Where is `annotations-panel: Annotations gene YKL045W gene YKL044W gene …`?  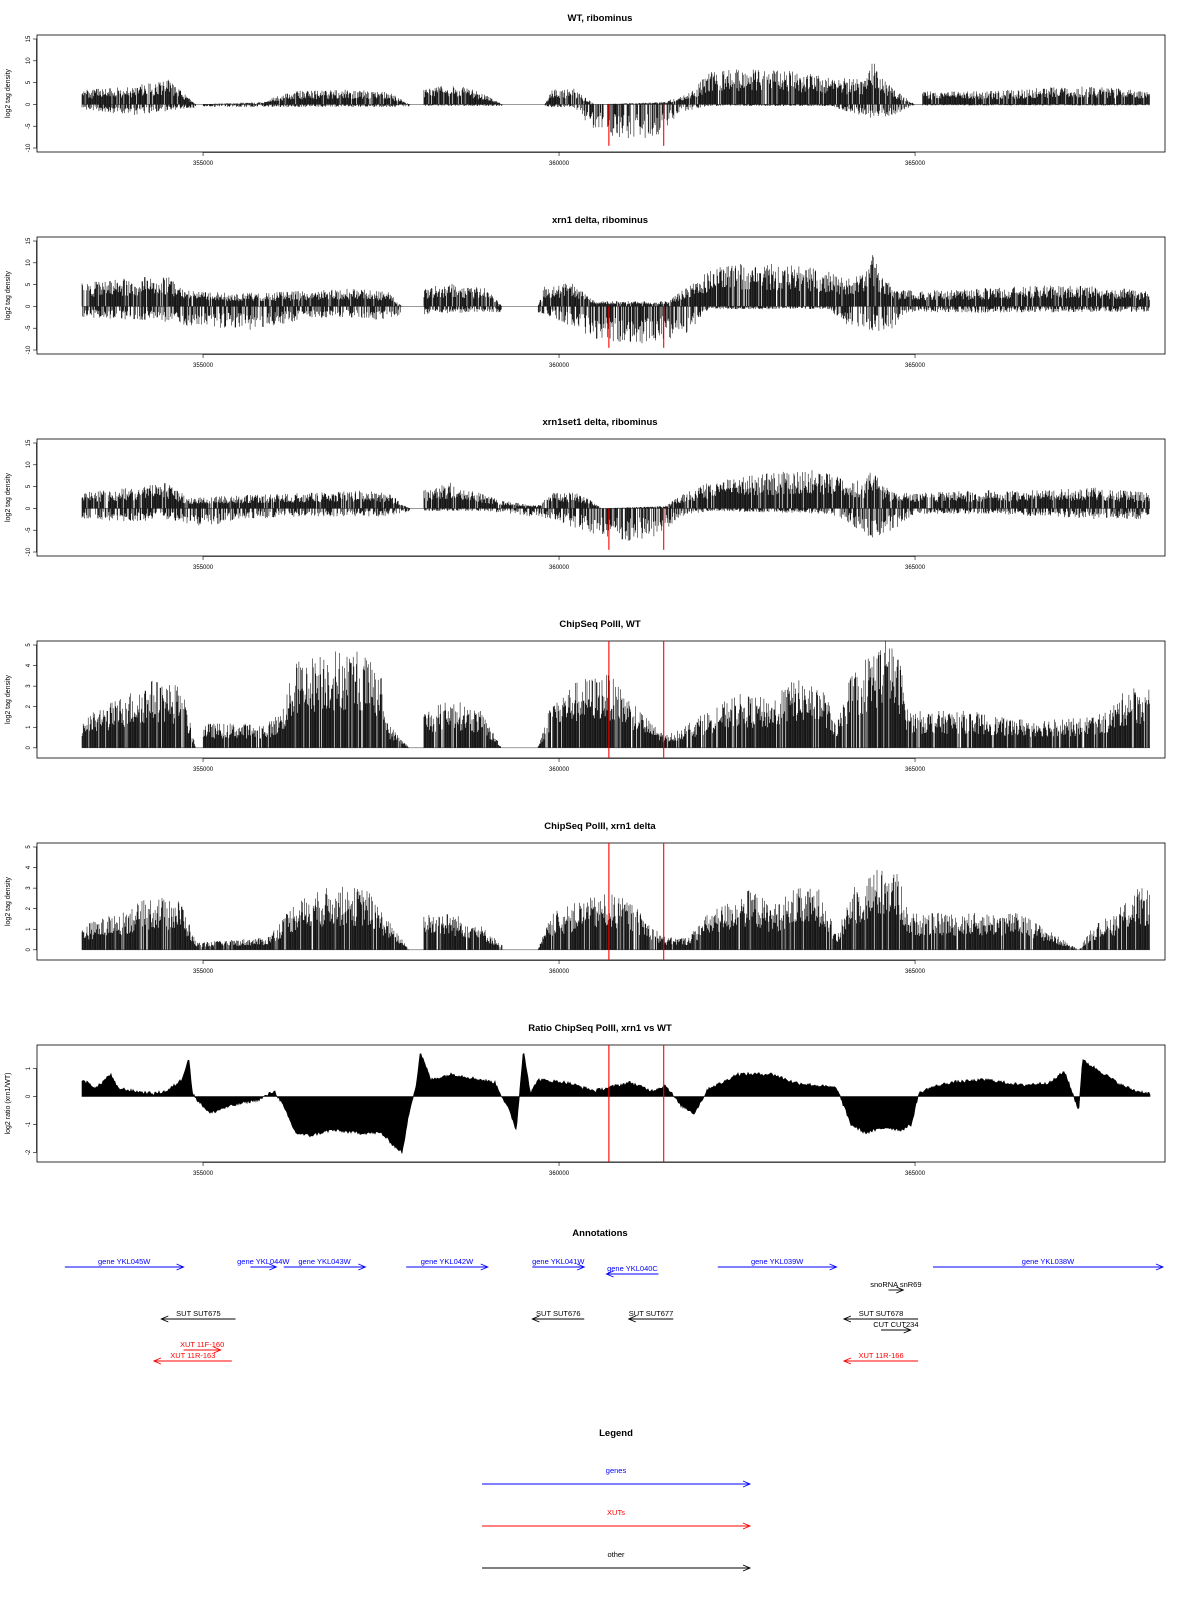 annotations-panel: Annotations gene YKL045W gene YKL044W gene … is located at coordinates (614, 1296).